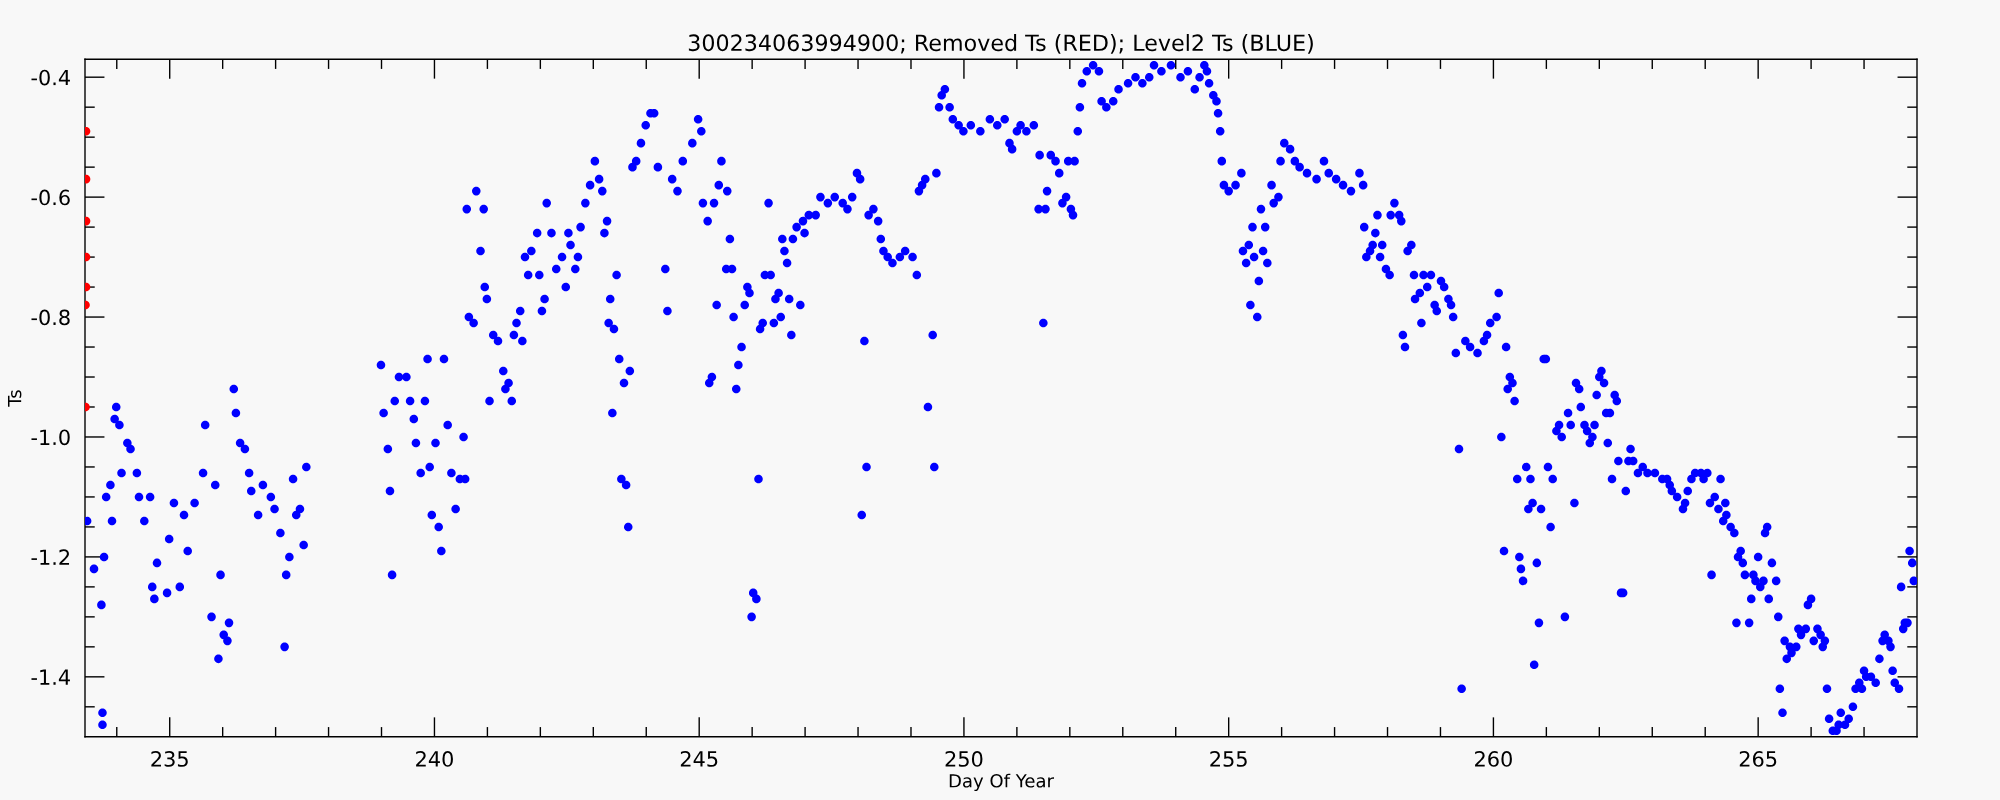 This screenshot has height=800, width=2000. Describe the element at coordinates (434, 759) in the screenshot. I see `x-tick-label: 240` at that location.